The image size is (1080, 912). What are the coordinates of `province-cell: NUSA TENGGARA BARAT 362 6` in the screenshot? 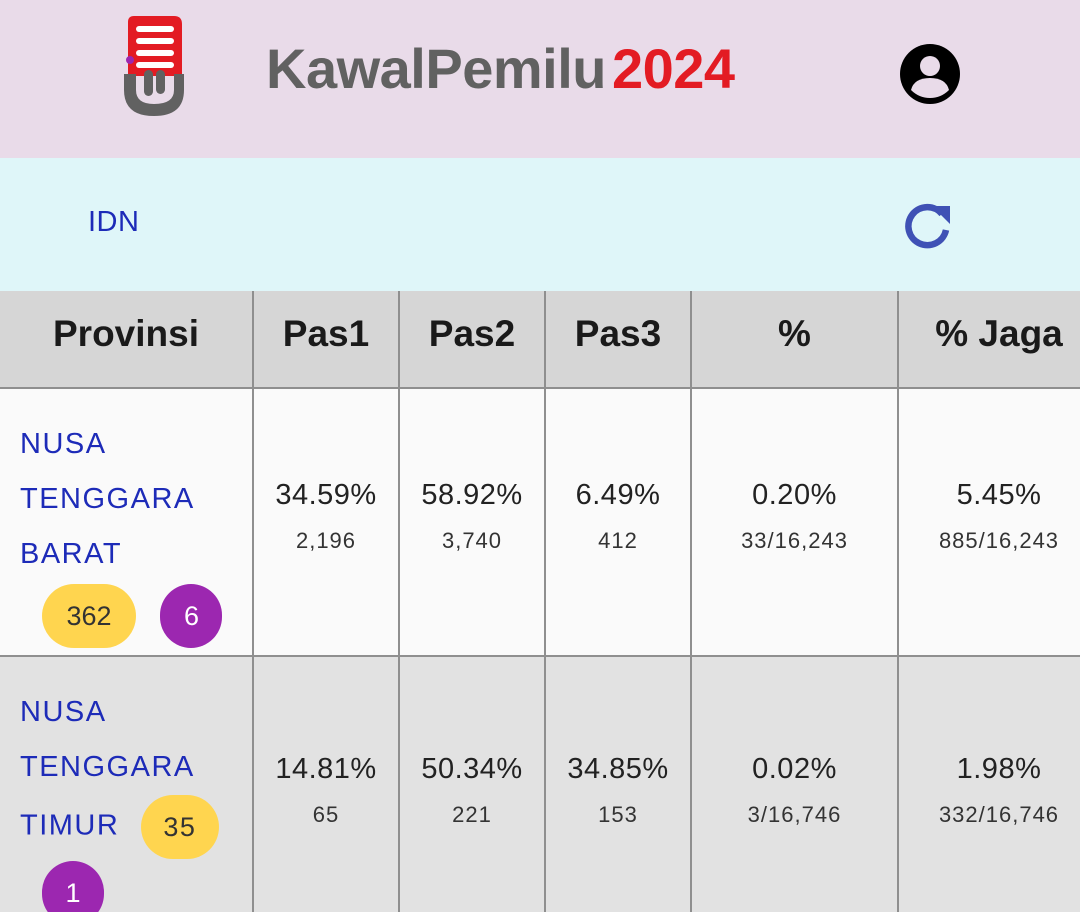 It's located at (127, 522).